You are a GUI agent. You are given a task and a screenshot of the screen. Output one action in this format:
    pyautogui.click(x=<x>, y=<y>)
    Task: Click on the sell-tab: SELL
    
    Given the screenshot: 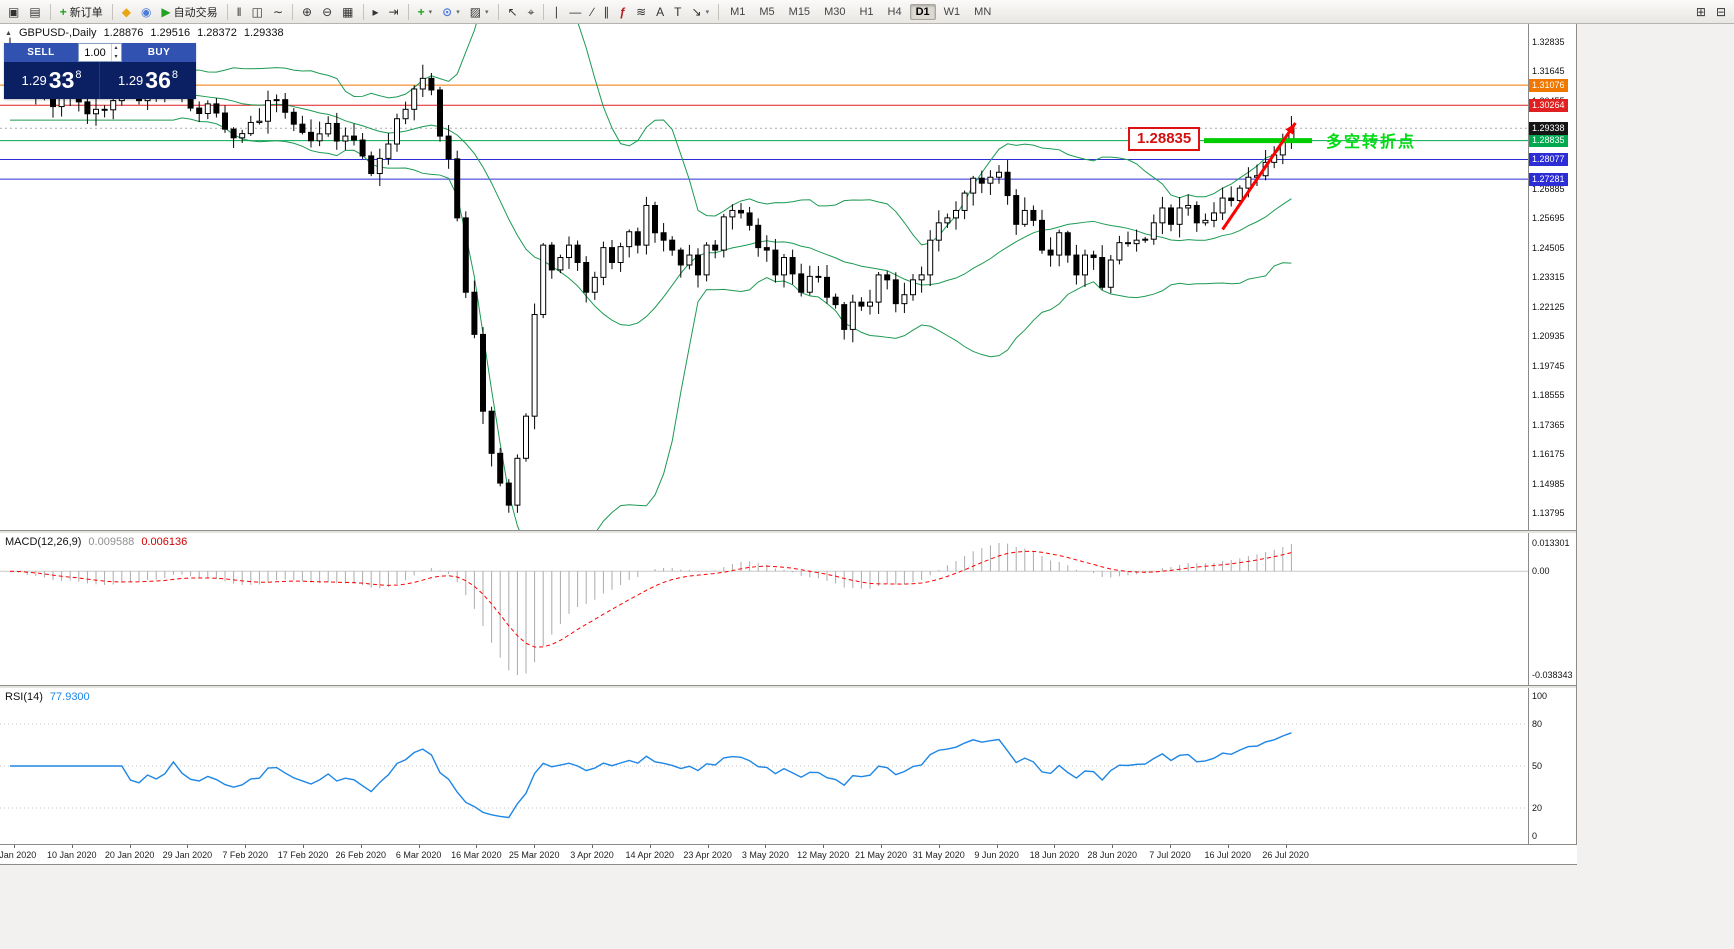 What is the action you would take?
    pyautogui.click(x=41, y=52)
    